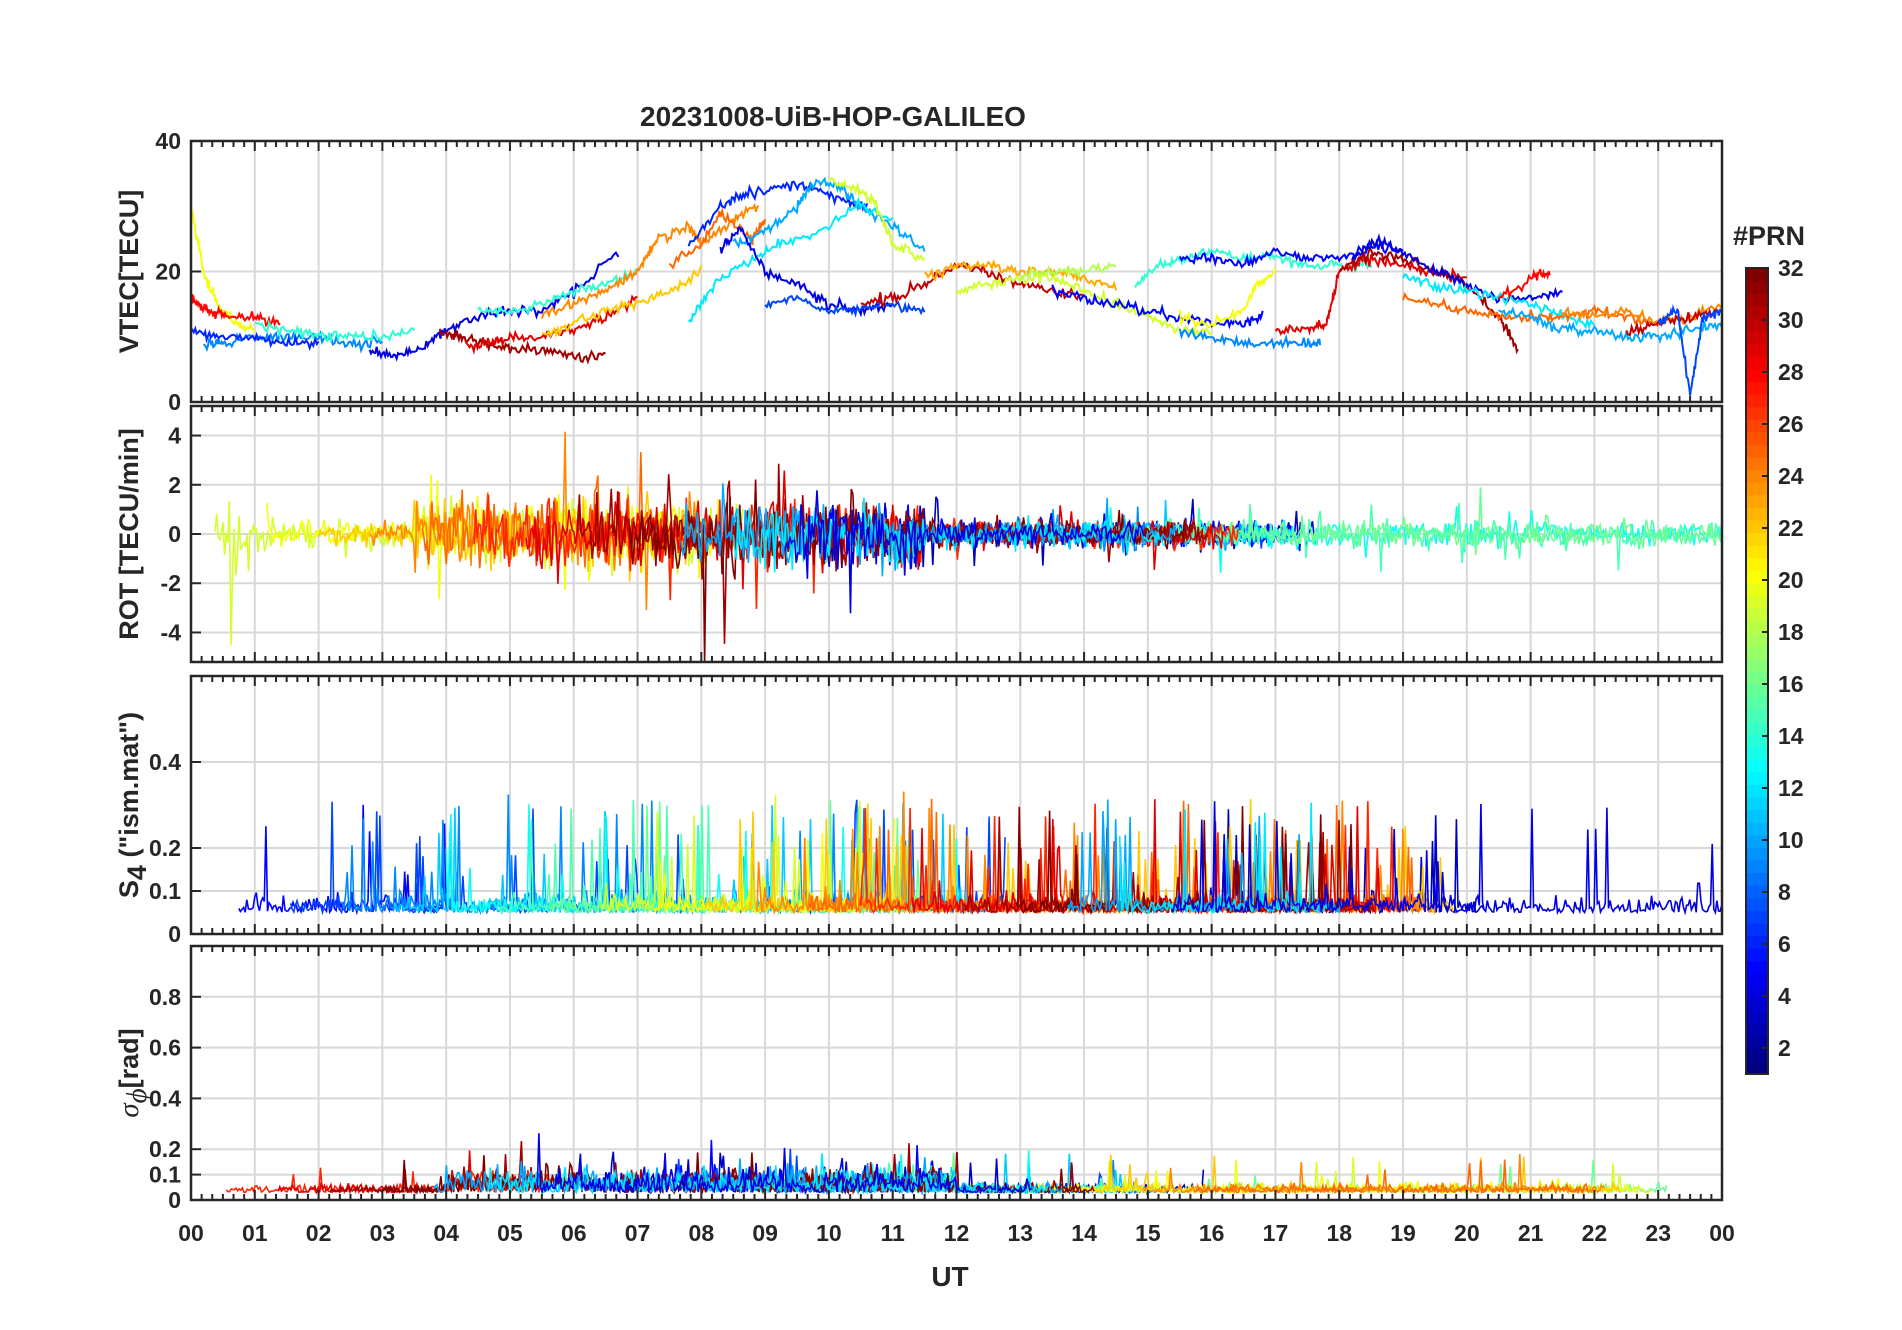 The height and width of the screenshot is (1330, 1902). I want to click on x-tick-label: 00, so click(1722, 1233).